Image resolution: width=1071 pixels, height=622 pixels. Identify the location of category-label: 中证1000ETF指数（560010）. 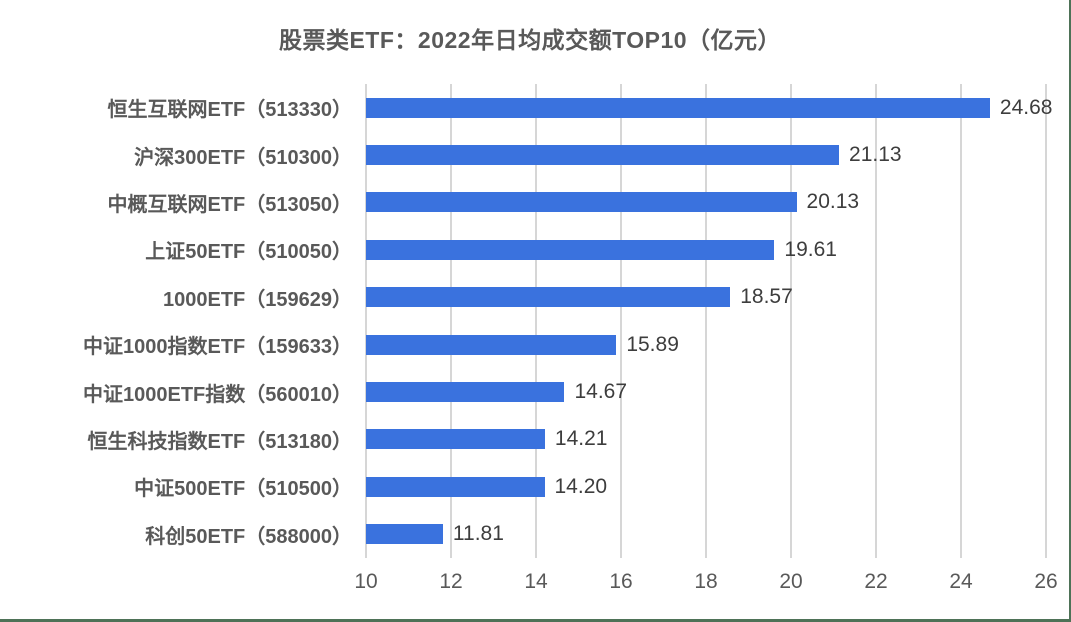
(217, 394).